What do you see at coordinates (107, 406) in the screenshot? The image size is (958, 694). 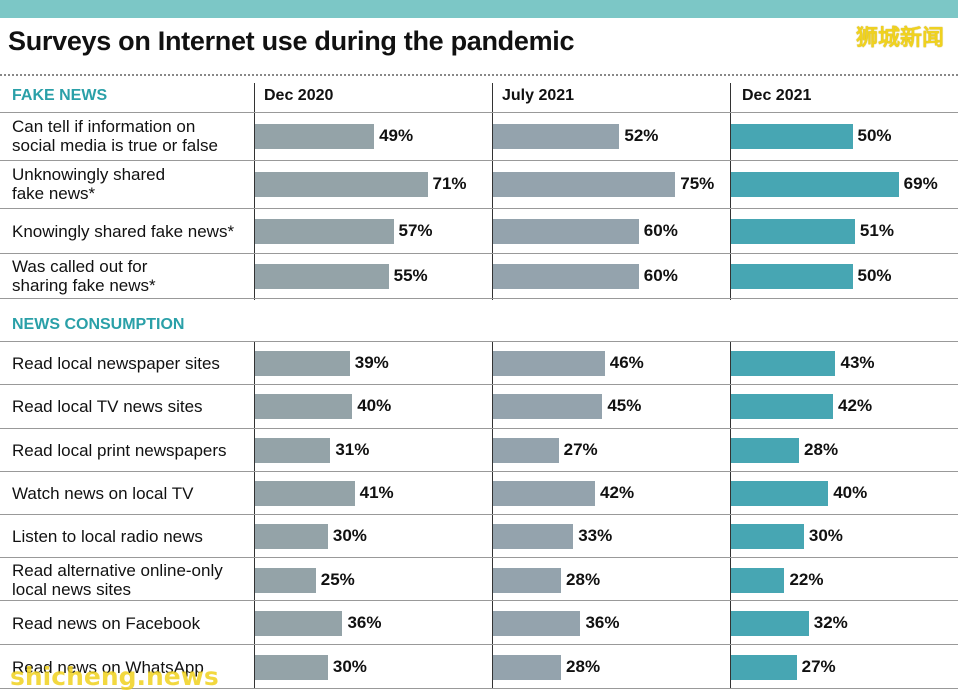 I see `row-label: Read local TV news sites` at bounding box center [107, 406].